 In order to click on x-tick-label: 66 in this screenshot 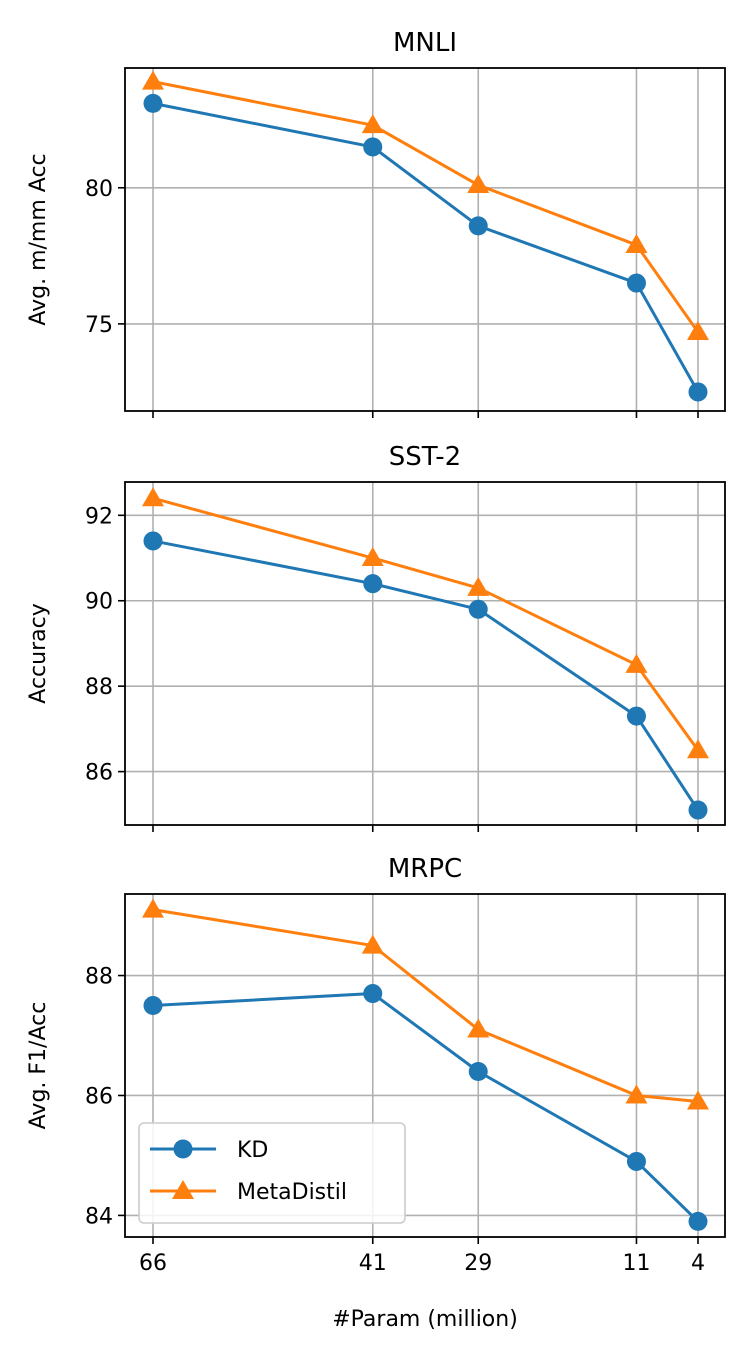, I will do `click(153, 1263)`.